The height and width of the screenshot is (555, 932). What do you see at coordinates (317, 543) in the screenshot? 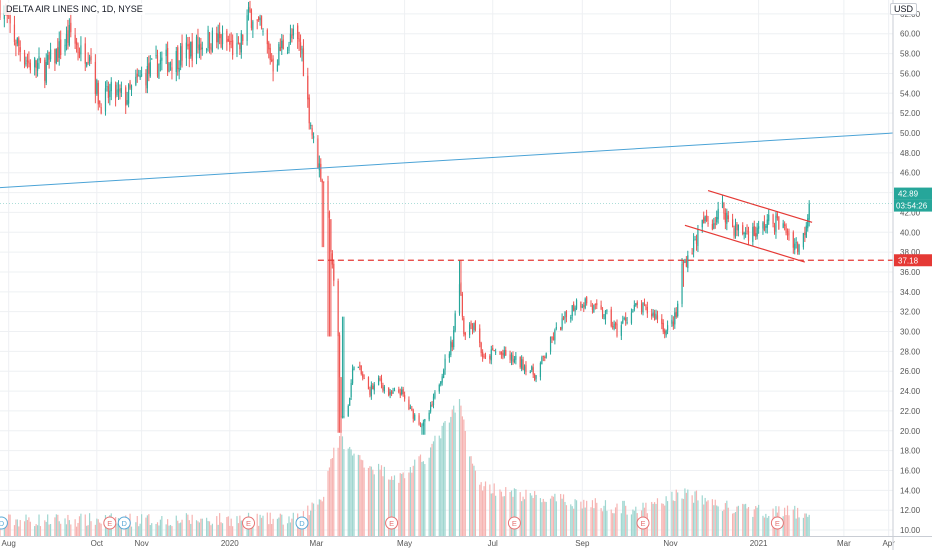
I see `x-tick-label: Mar` at bounding box center [317, 543].